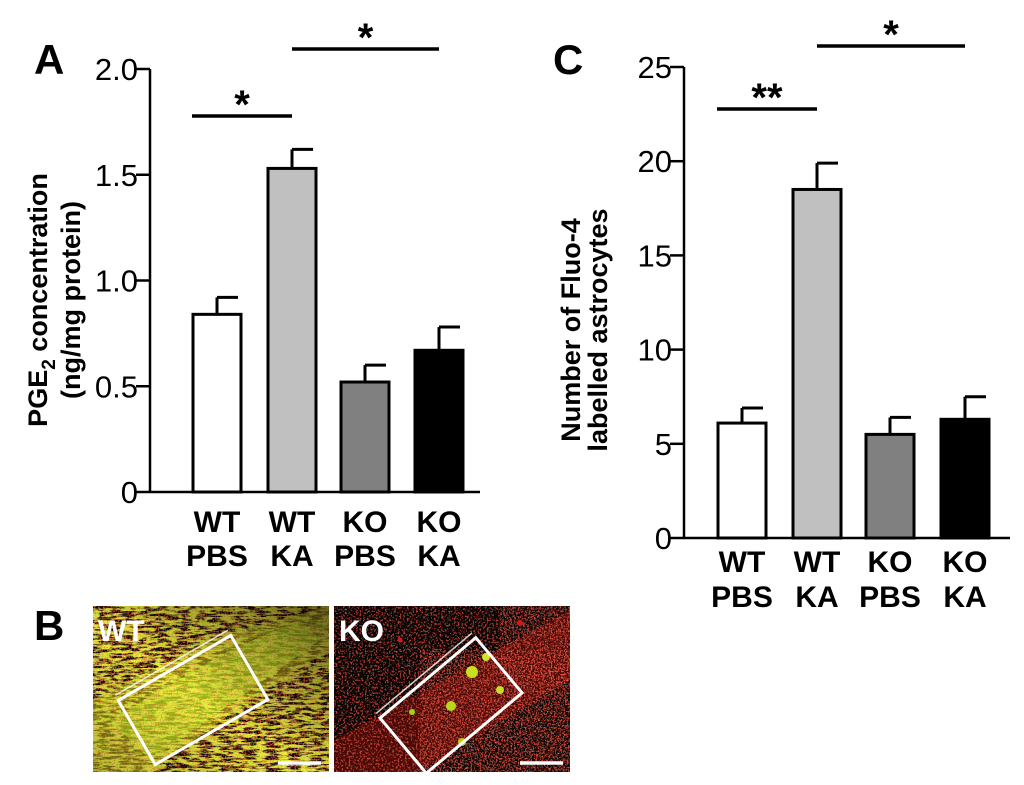  I want to click on panel-a-bar-wt-pbs, so click(217, 403).